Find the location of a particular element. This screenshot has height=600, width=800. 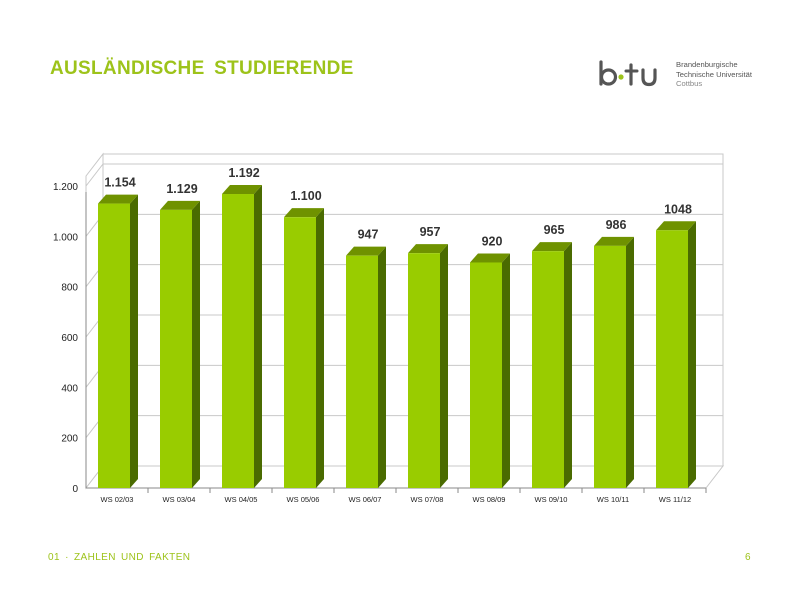

data-label: 986 is located at coordinates (616, 225).